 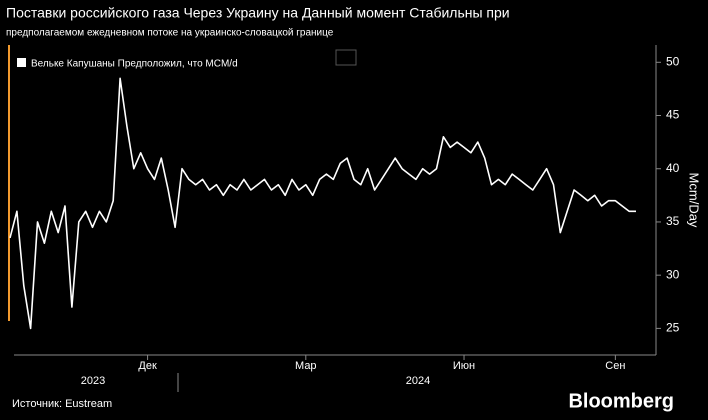 I want to click on x-tick-label: Сен, so click(x=615, y=366).